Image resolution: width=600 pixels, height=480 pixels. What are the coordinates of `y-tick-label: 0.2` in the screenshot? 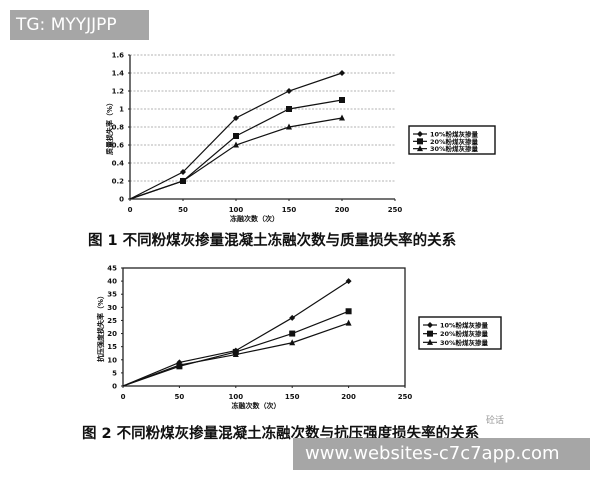 It's located at (118, 182).